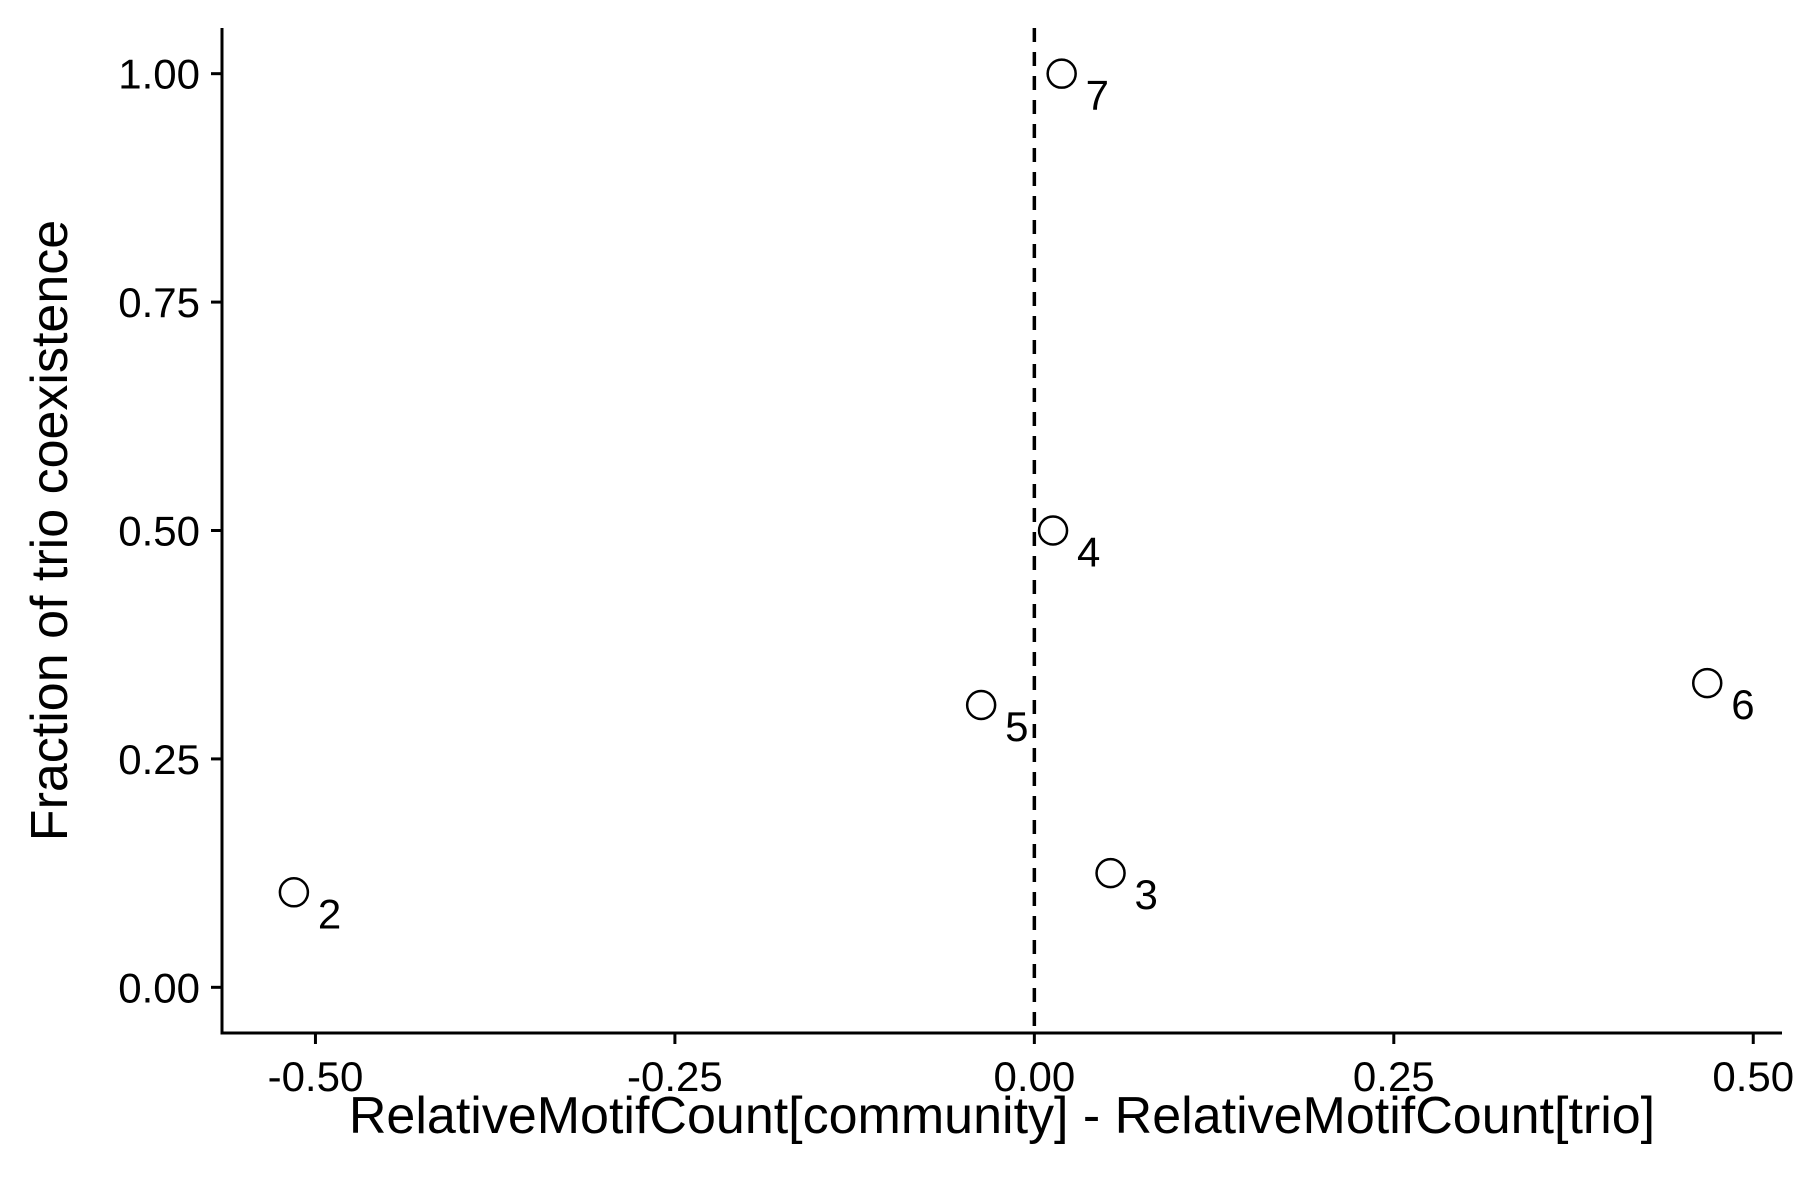 The height and width of the screenshot is (1200, 1800). What do you see at coordinates (159, 302) in the screenshot?
I see `y-tick-label: 0.75` at bounding box center [159, 302].